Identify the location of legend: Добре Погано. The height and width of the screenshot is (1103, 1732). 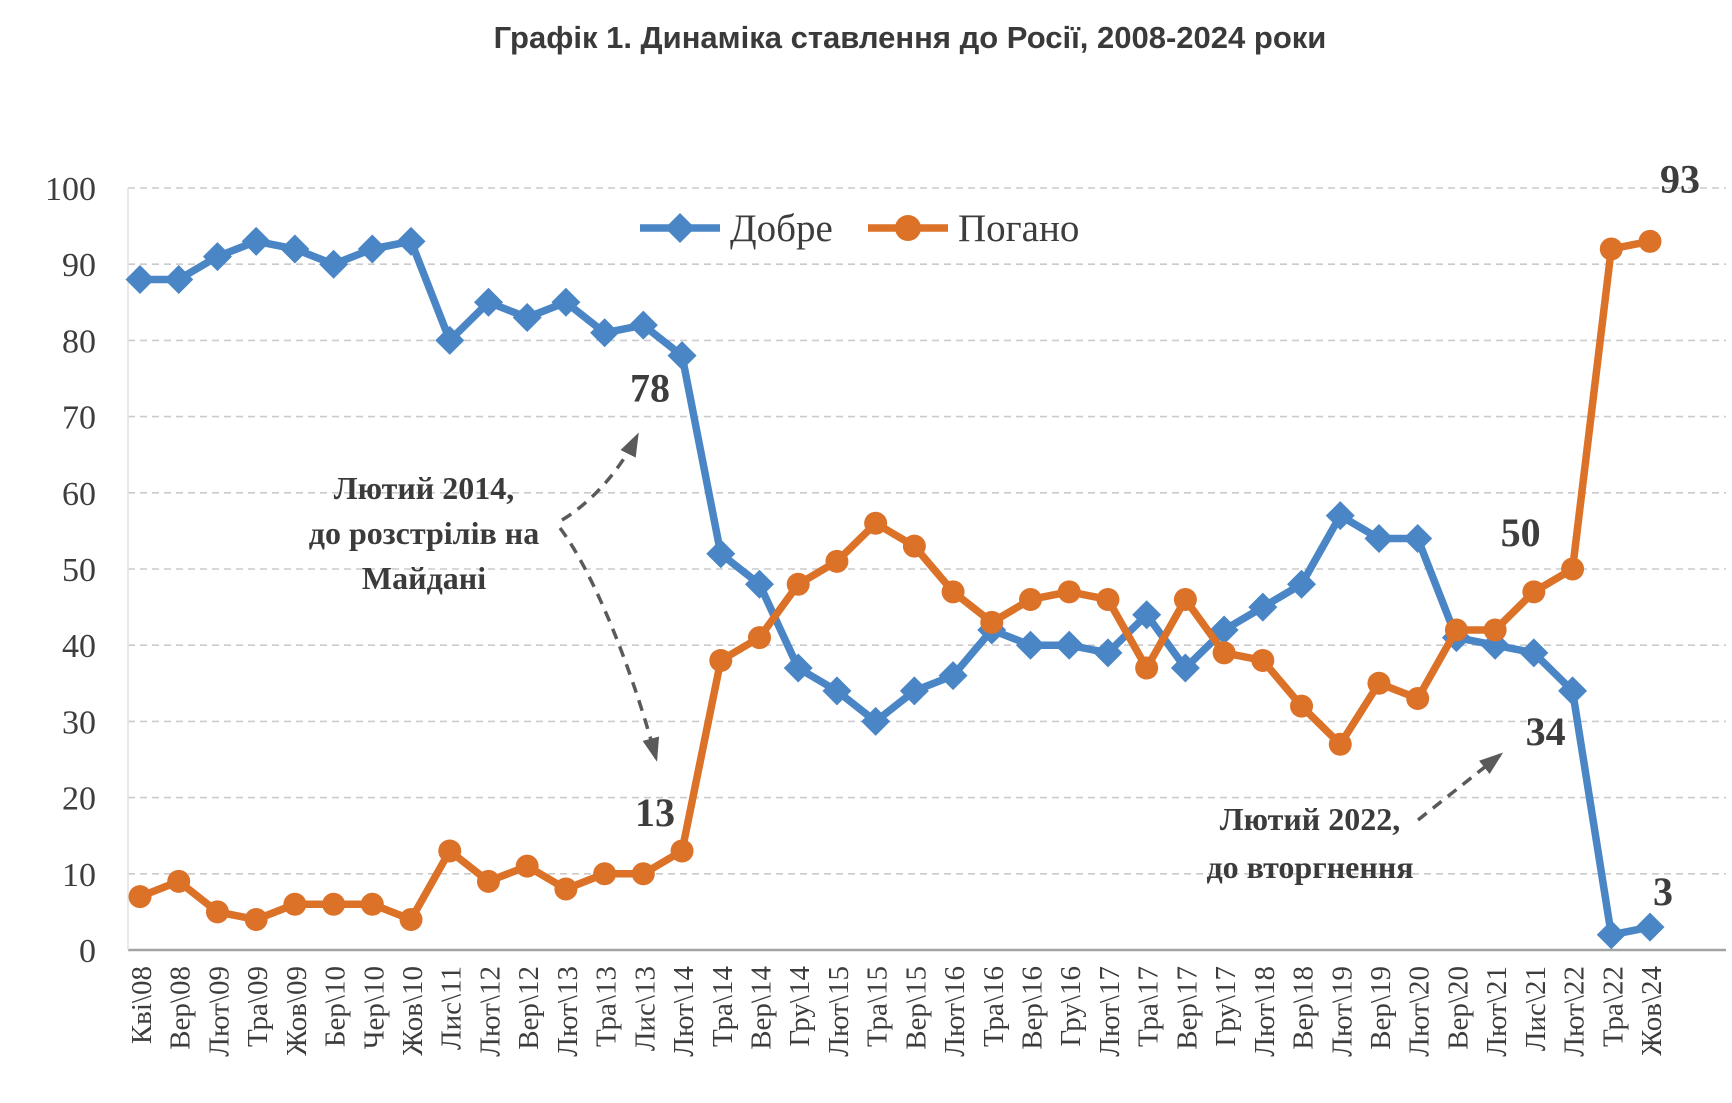
(859, 228).